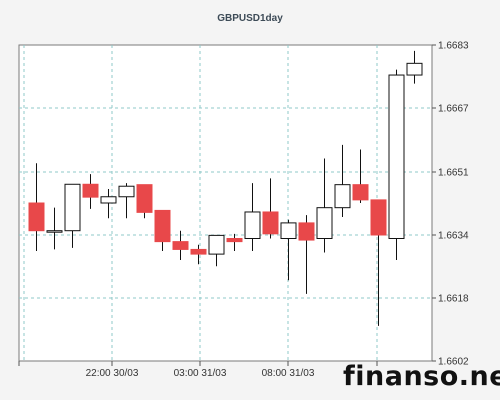  Describe the element at coordinates (421, 376) in the screenshot. I see `watermark-logo: finanso.net` at that location.